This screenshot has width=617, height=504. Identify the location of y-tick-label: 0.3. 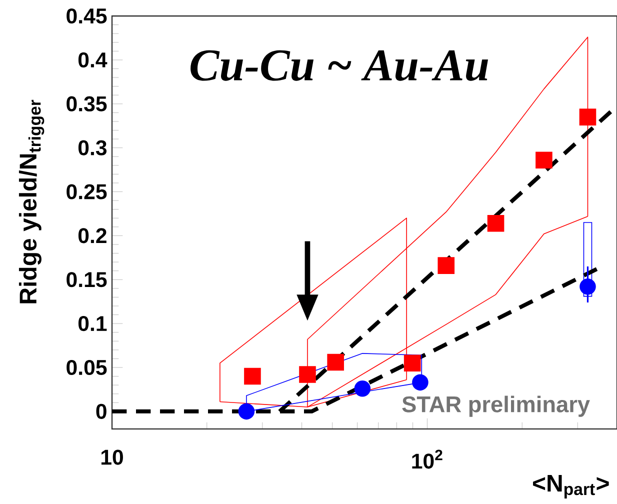
(92, 148).